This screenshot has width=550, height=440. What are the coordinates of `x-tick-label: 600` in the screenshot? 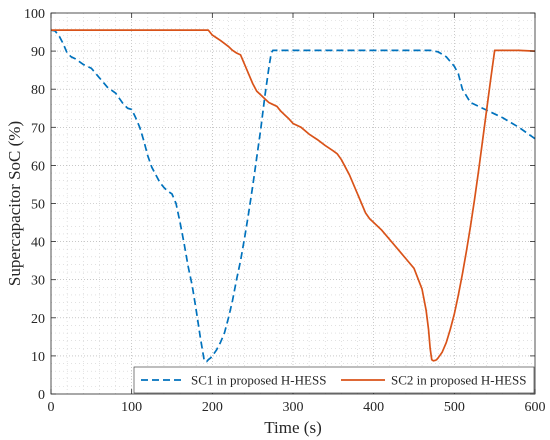 It's located at (535, 407).